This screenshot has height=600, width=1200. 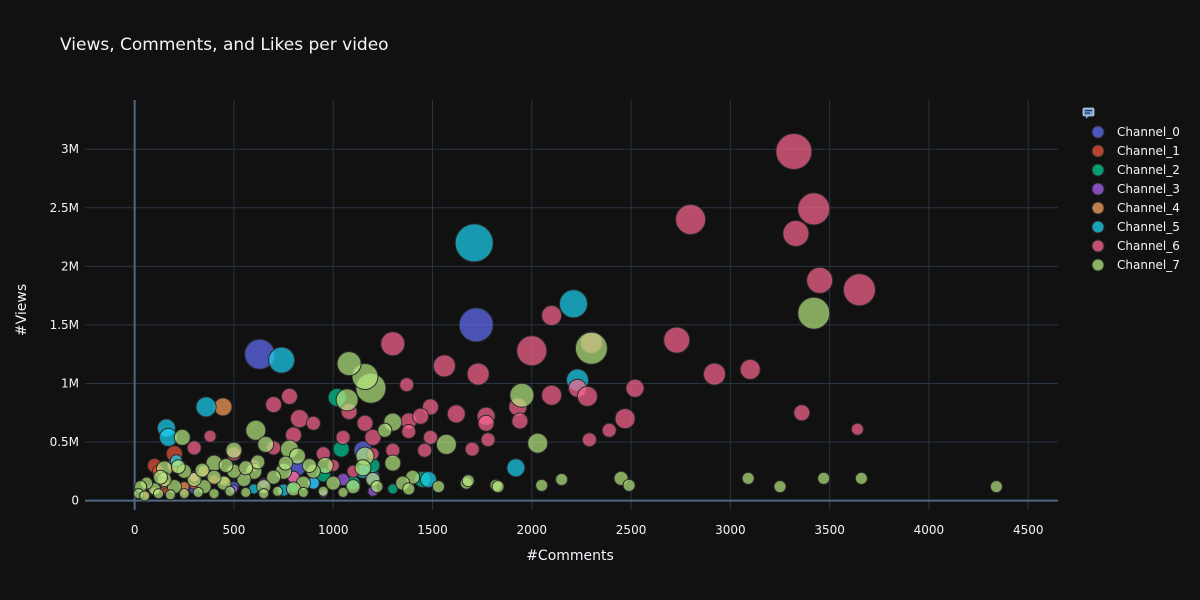 What do you see at coordinates (1135, 189) in the screenshot?
I see `legend-item-channel-3: Channel_3` at bounding box center [1135, 189].